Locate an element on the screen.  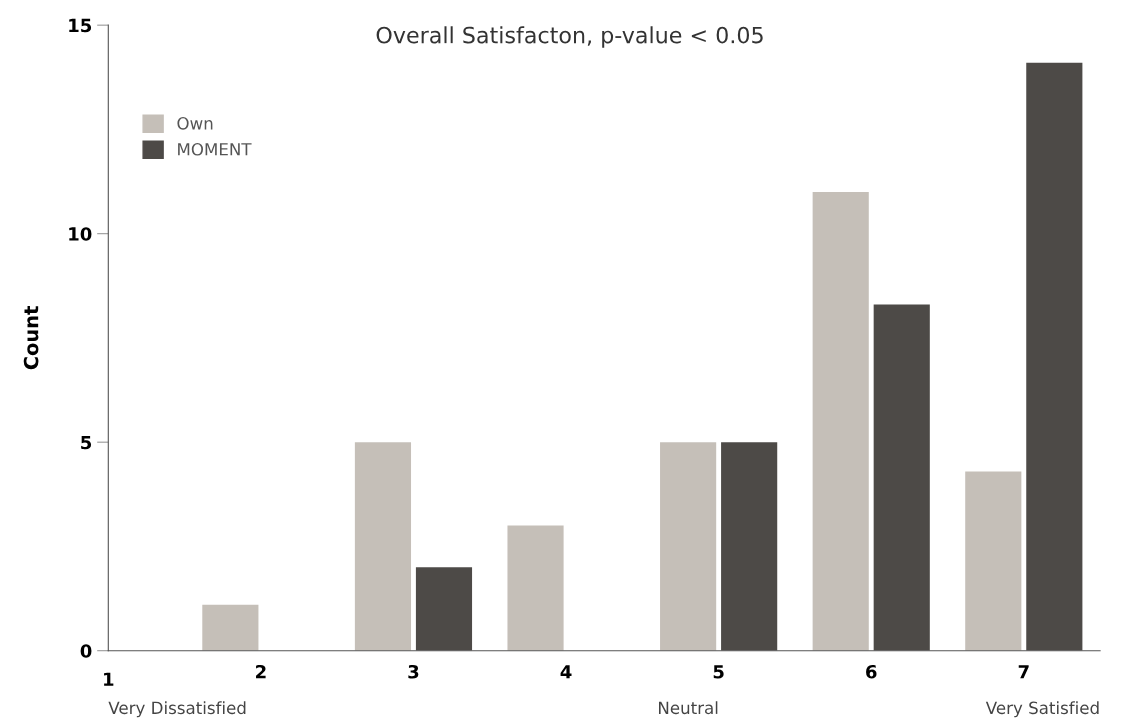
x-tick-label: 6 is located at coordinates (871, 671).